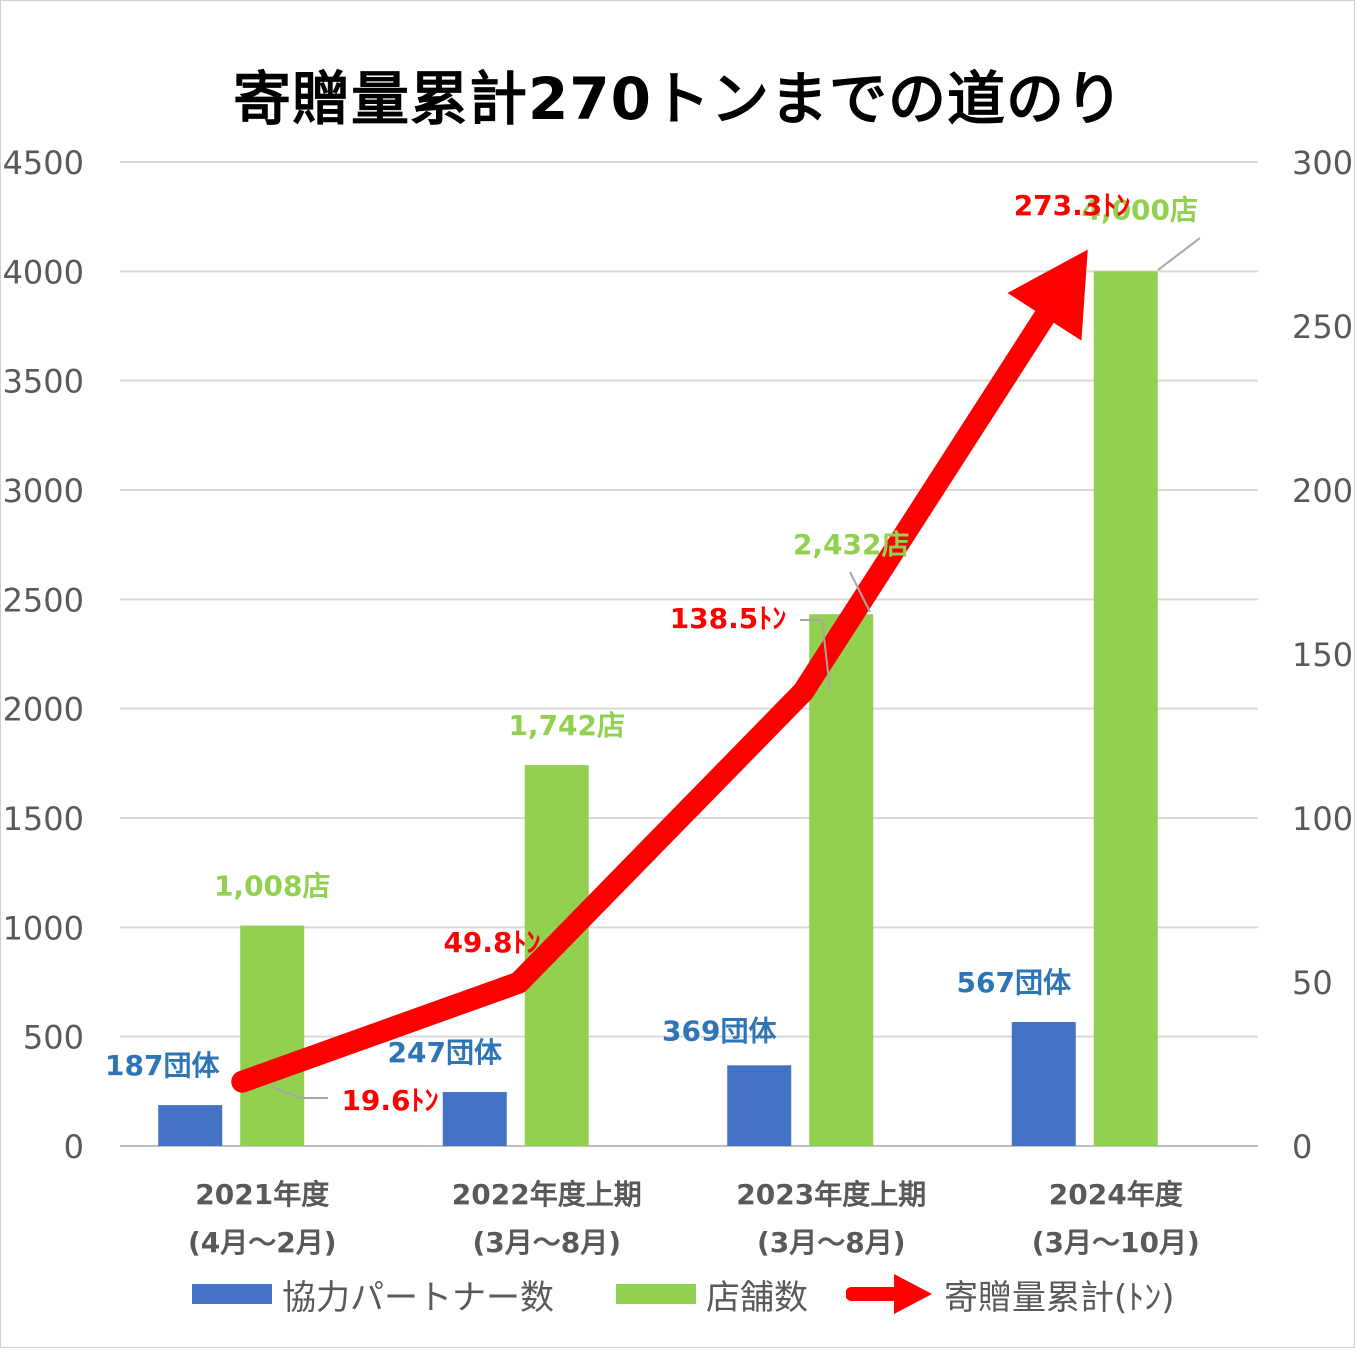 This screenshot has height=1350, width=1357. Describe the element at coordinates (262, 1194) in the screenshot. I see `x-axis-category-label: 2021年度` at that location.